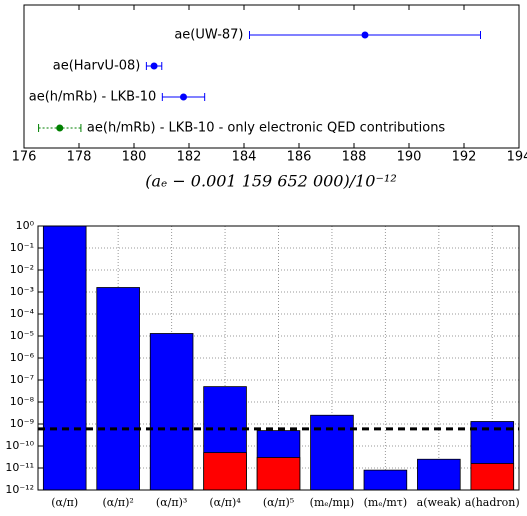  What do you see at coordinates (271, 181) in the screenshot?
I see `x-axis-label: (aₑ − 0.001 159 652 000)/10⁻¹²` at bounding box center [271, 181].